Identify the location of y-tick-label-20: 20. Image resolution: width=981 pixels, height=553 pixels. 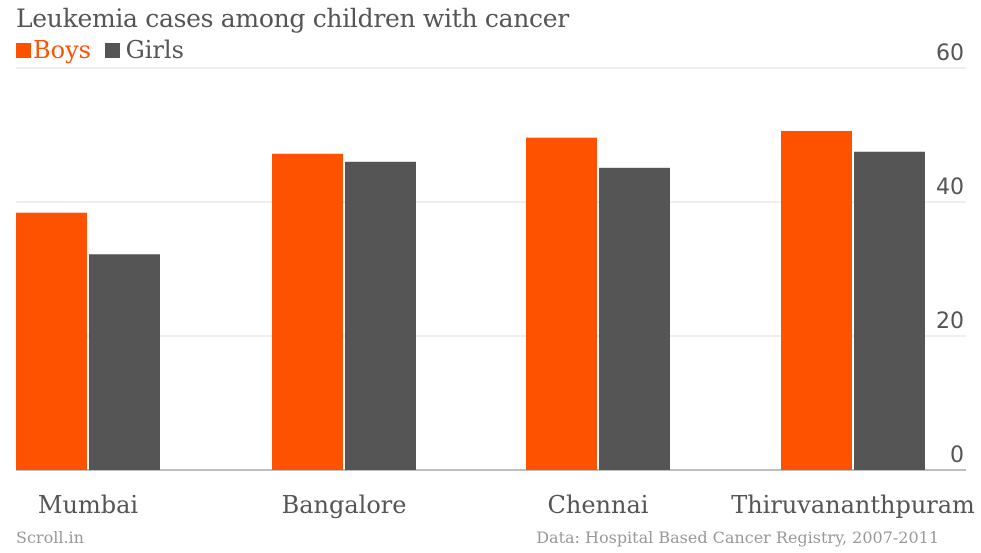
(950, 321).